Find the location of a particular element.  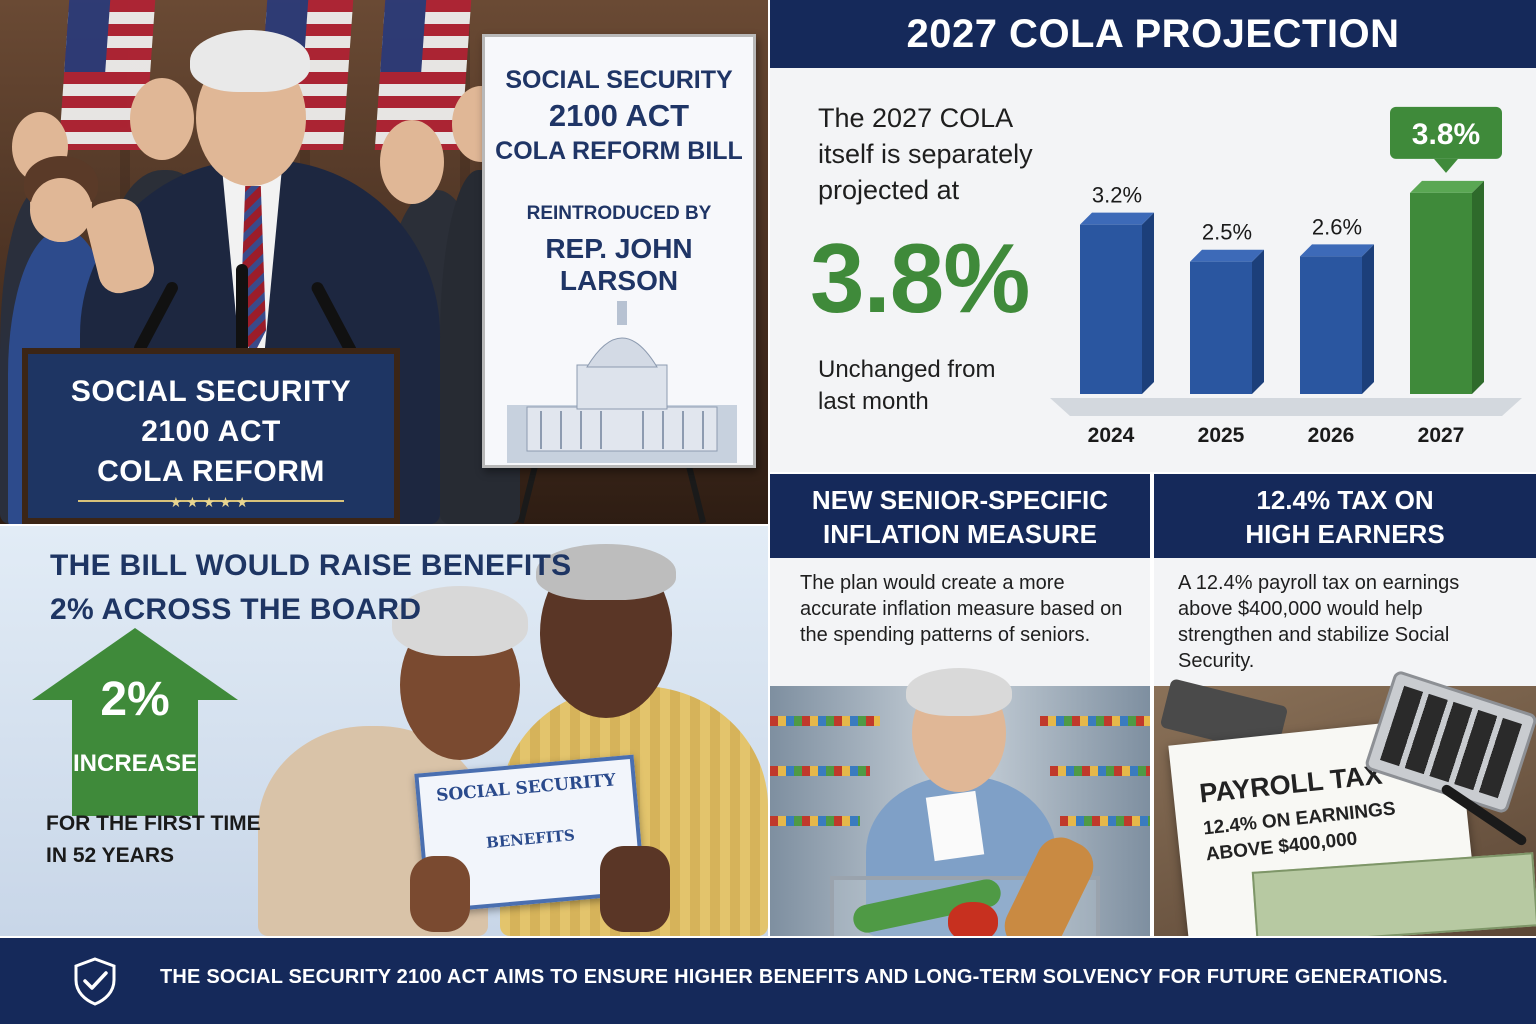

sign-title-line: 2100 ACT is located at coordinates (619, 115).